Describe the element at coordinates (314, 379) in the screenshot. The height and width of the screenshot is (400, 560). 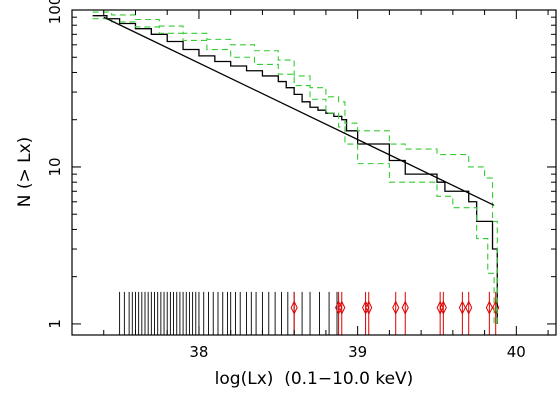
I see `x-axis-label: log(Lx) (0.1−10.0 keV)` at that location.